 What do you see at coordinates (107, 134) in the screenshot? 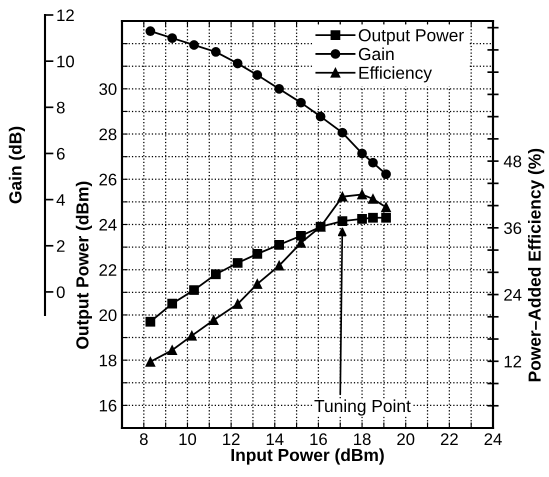
I see `y-tick-label: 28` at bounding box center [107, 134].